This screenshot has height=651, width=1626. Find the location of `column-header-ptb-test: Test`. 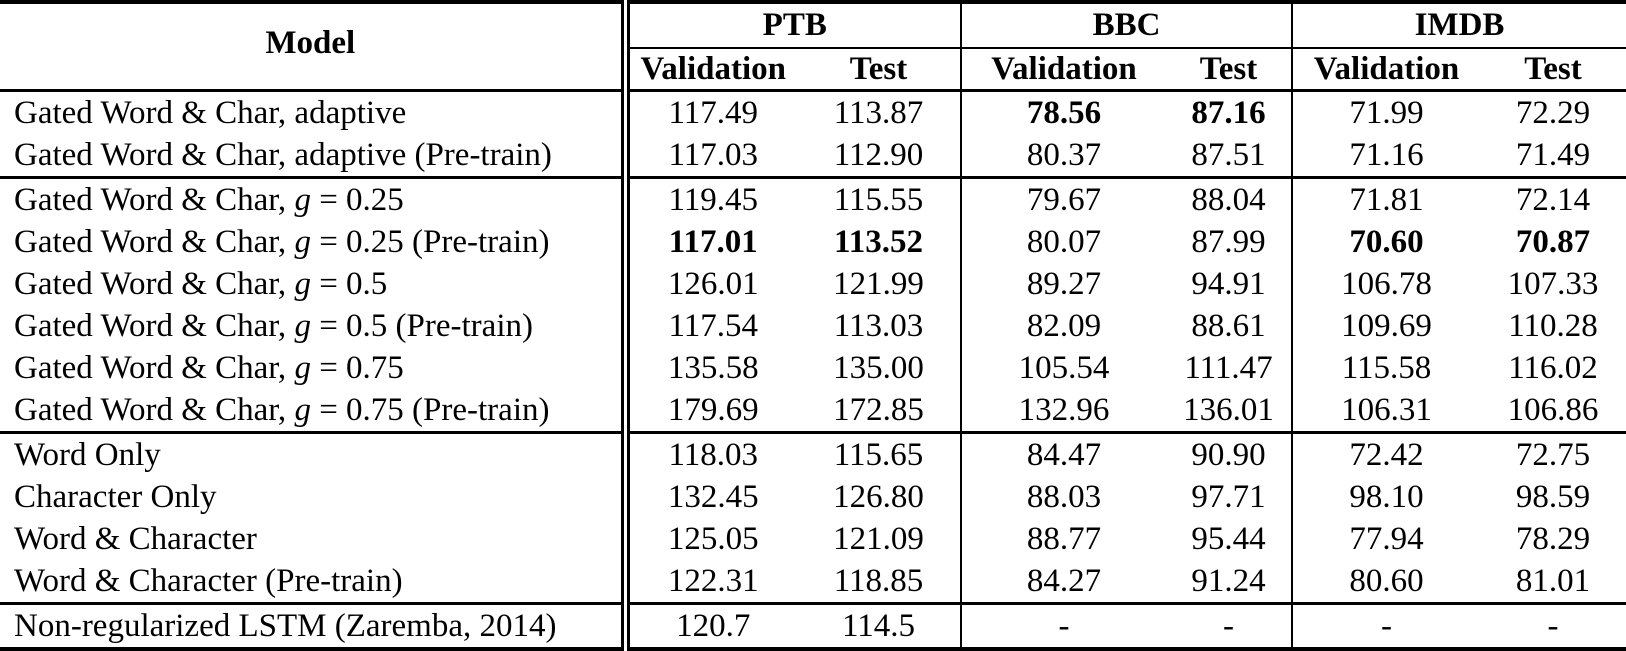

column-header-ptb-test: Test is located at coordinates (879, 70).